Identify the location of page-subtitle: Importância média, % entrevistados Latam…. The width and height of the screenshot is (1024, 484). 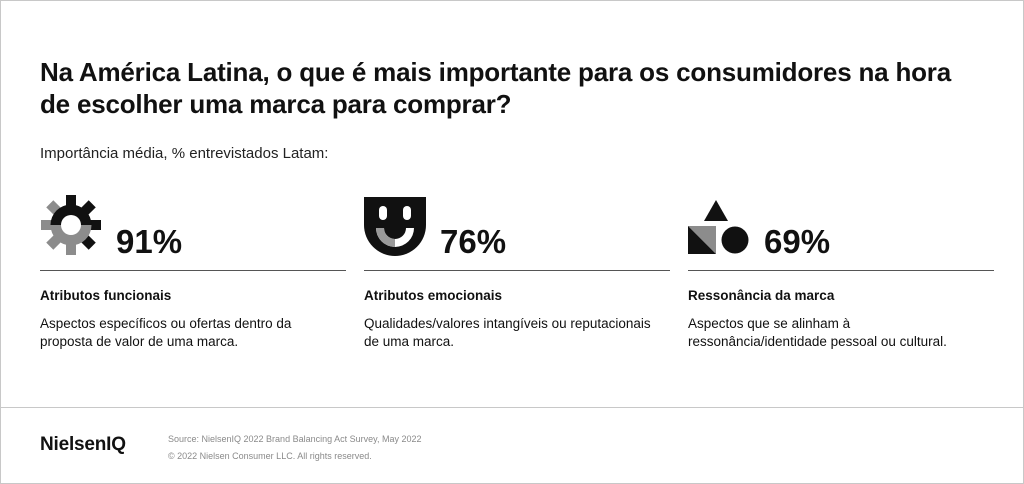
(184, 153).